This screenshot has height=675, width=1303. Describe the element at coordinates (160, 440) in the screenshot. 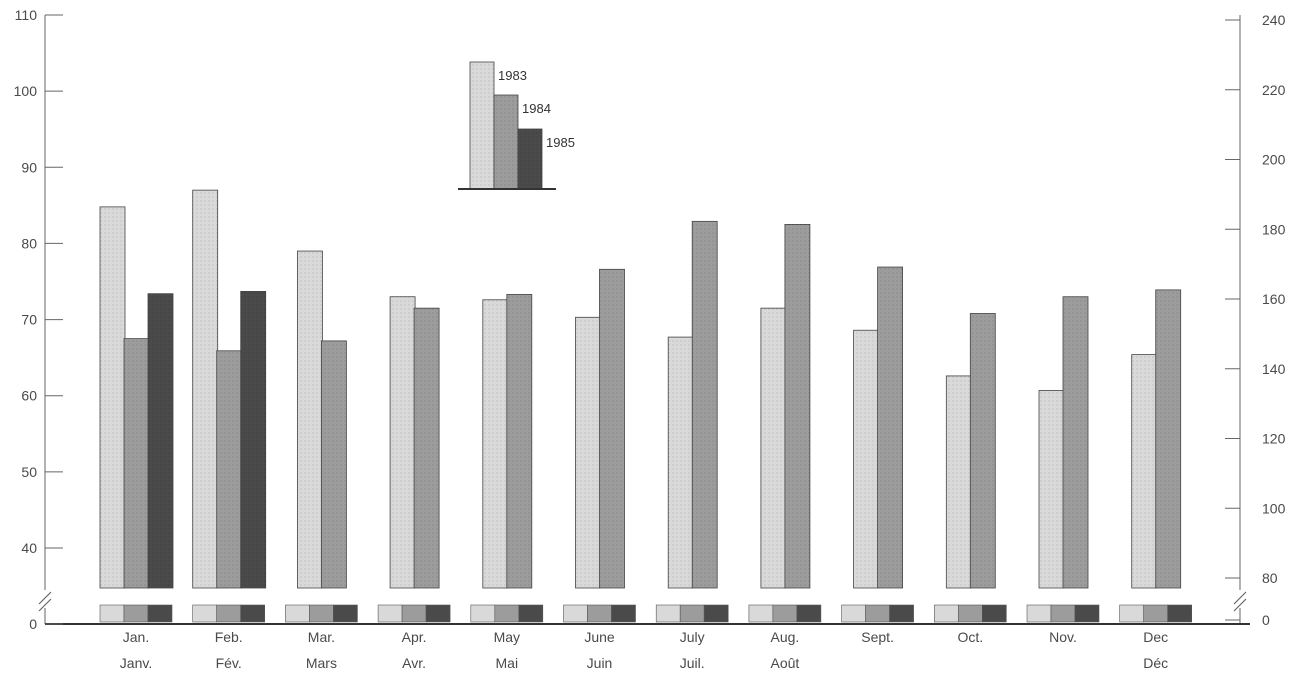

I see `bar-texture-1985-Jan.` at that location.